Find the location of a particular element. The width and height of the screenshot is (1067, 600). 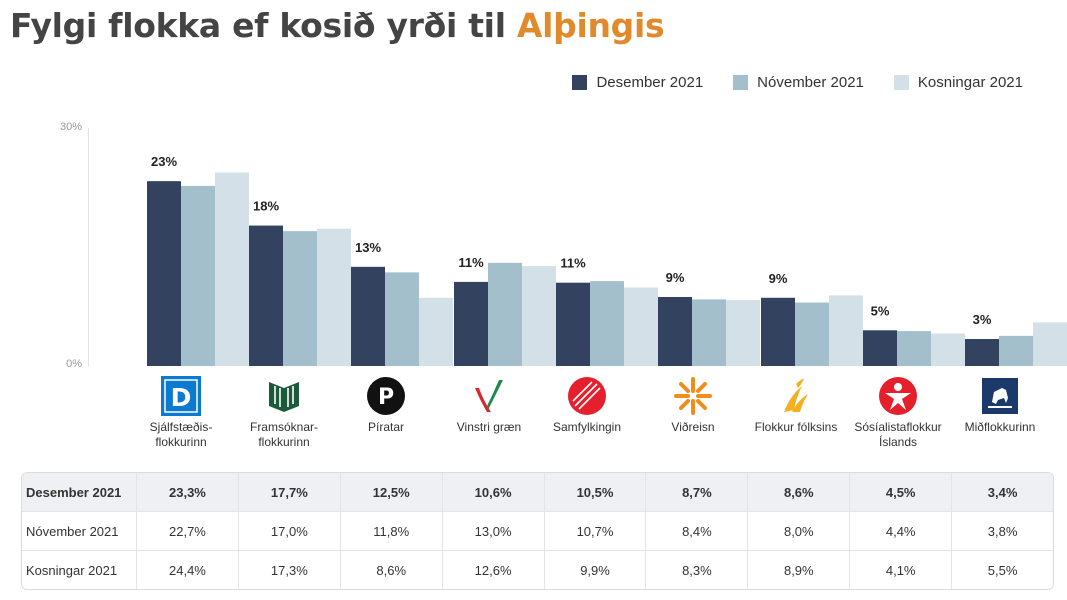

table-row-label: Kosningar 2021 is located at coordinates (72, 570).